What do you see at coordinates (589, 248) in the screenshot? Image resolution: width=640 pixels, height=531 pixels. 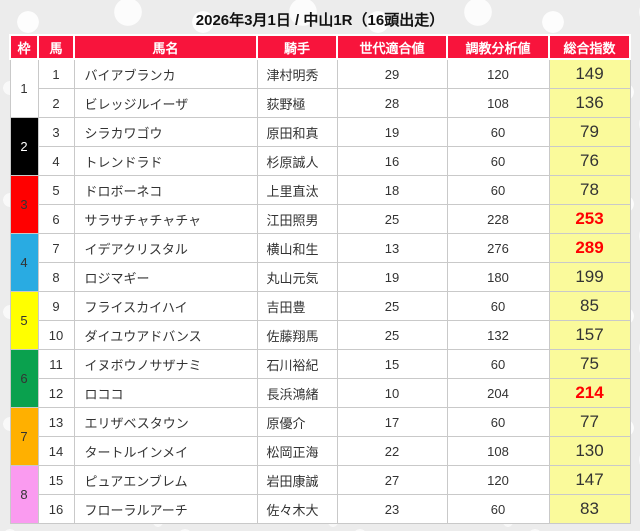 I see `total-index-value: 289` at bounding box center [589, 248].